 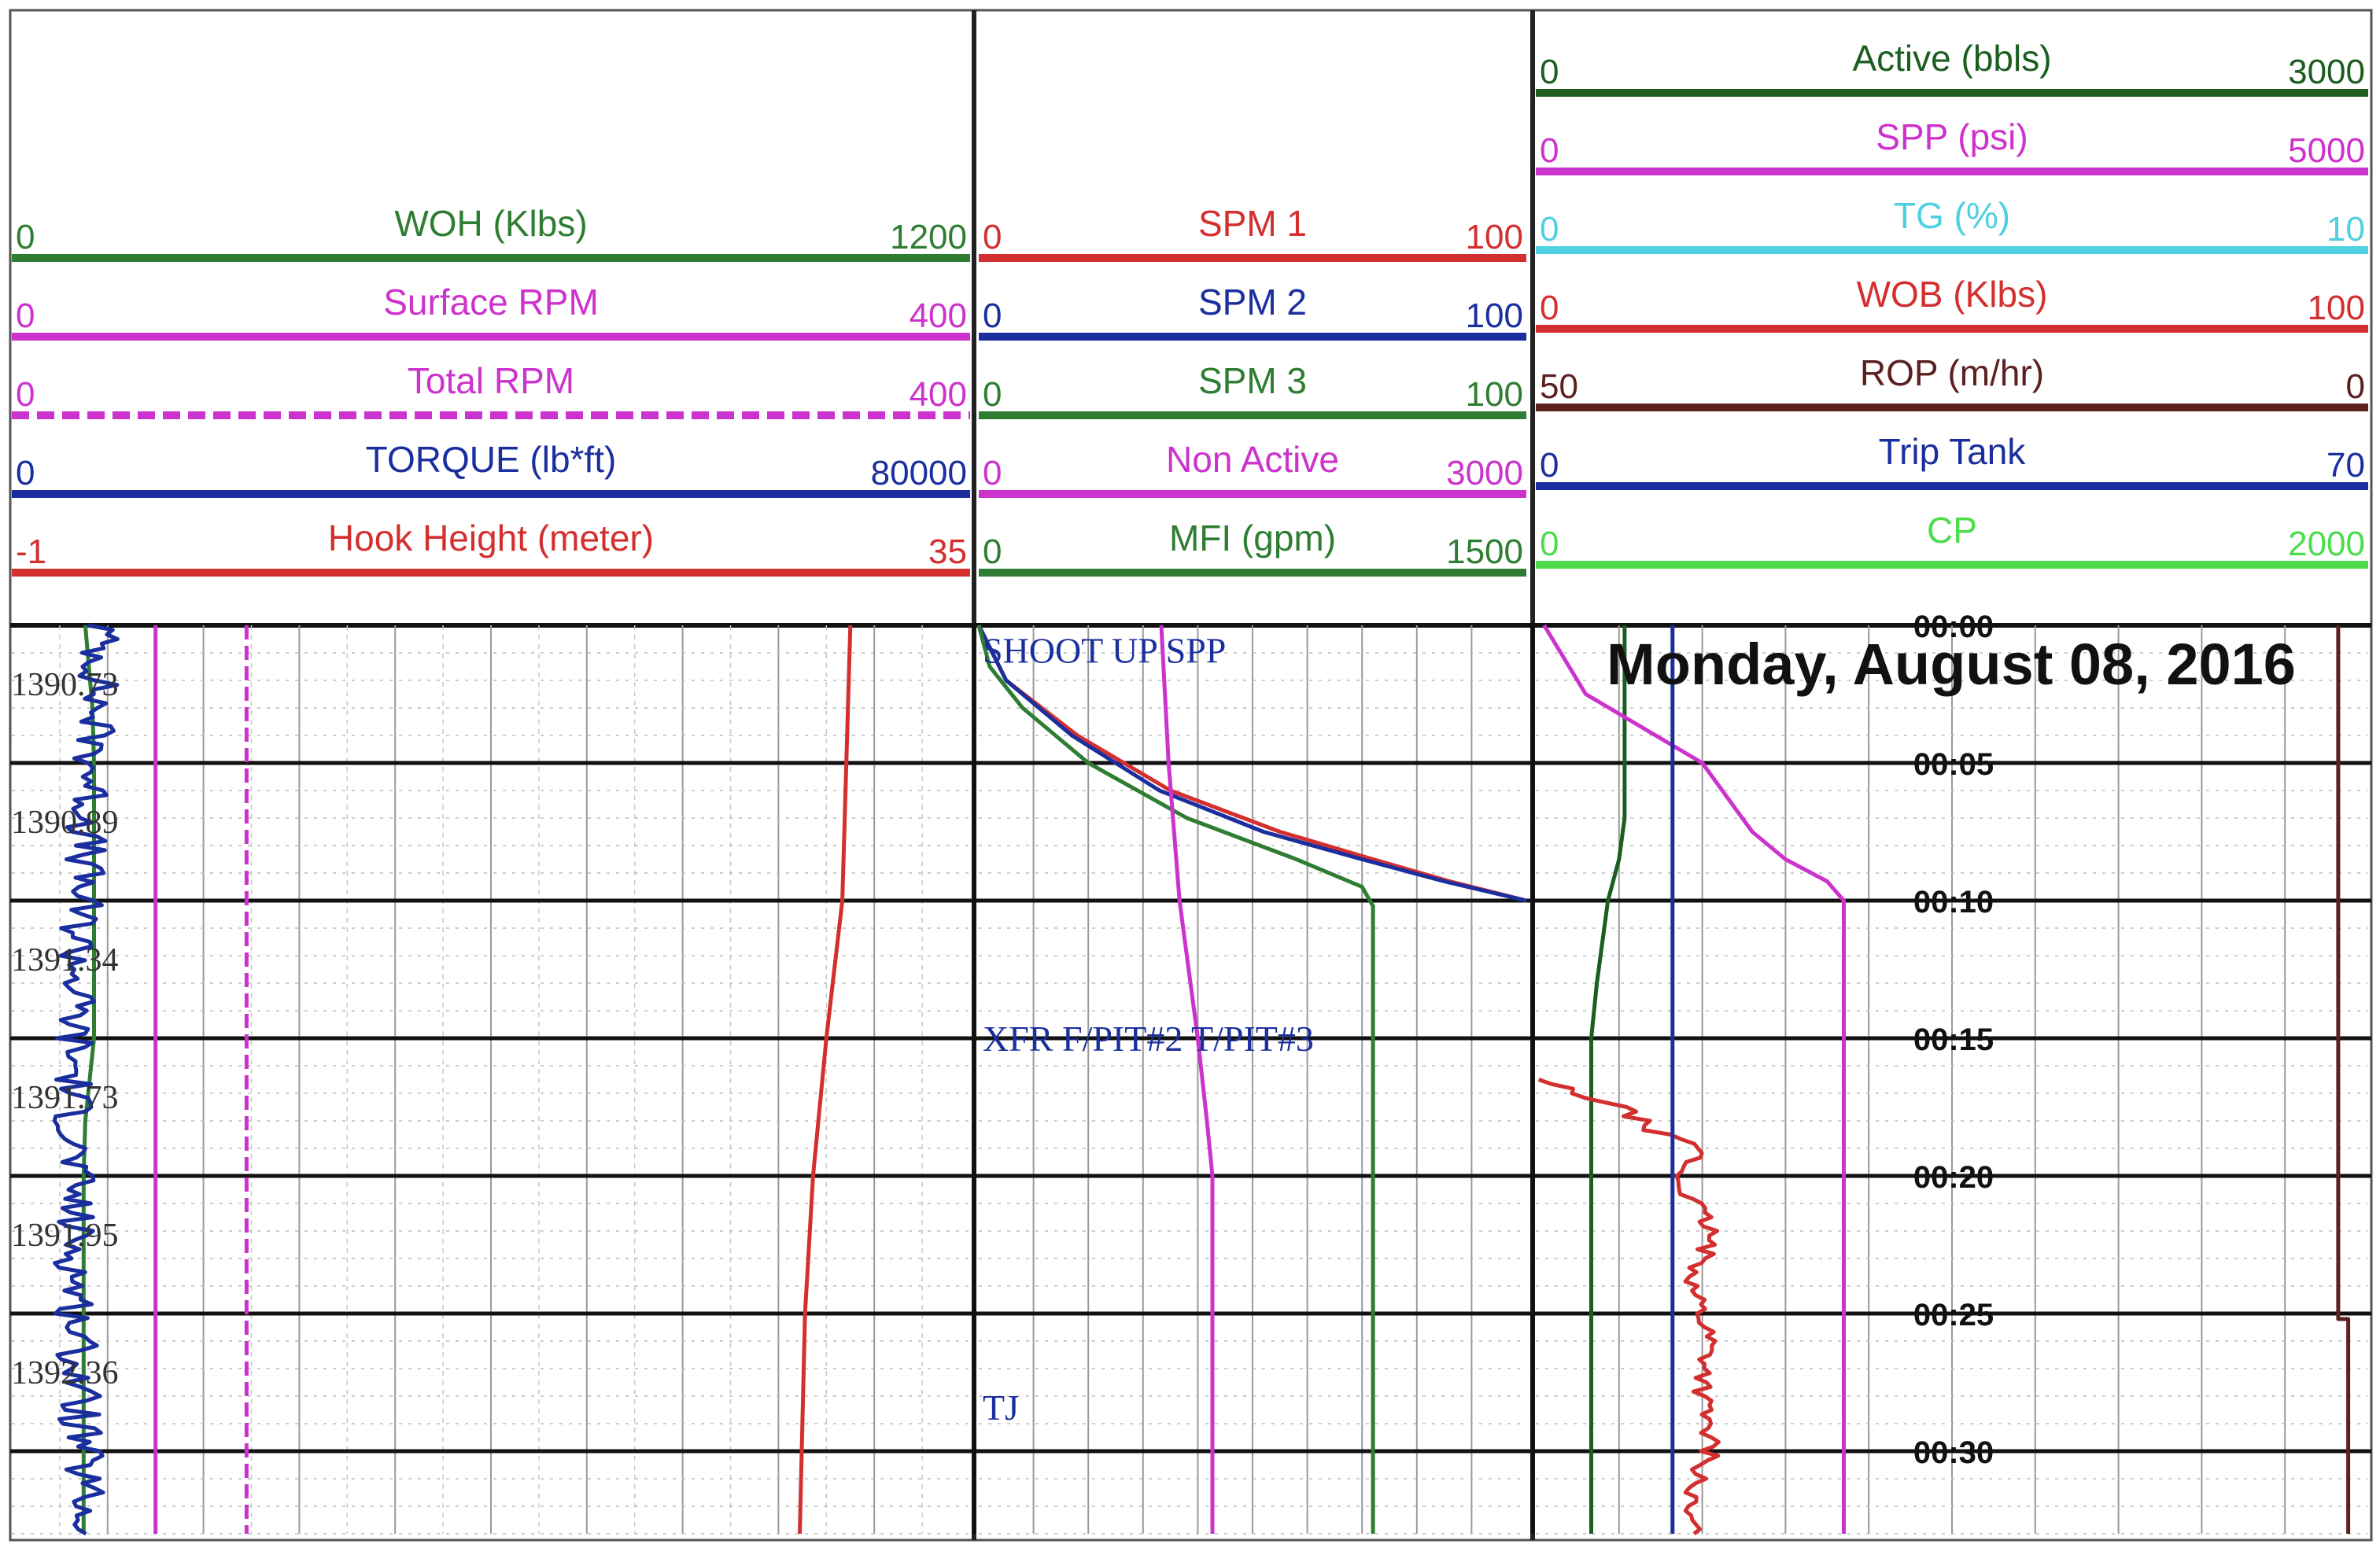 What do you see at coordinates (491, 538) in the screenshot?
I see `header-curve-name: Hook Height (meter)` at bounding box center [491, 538].